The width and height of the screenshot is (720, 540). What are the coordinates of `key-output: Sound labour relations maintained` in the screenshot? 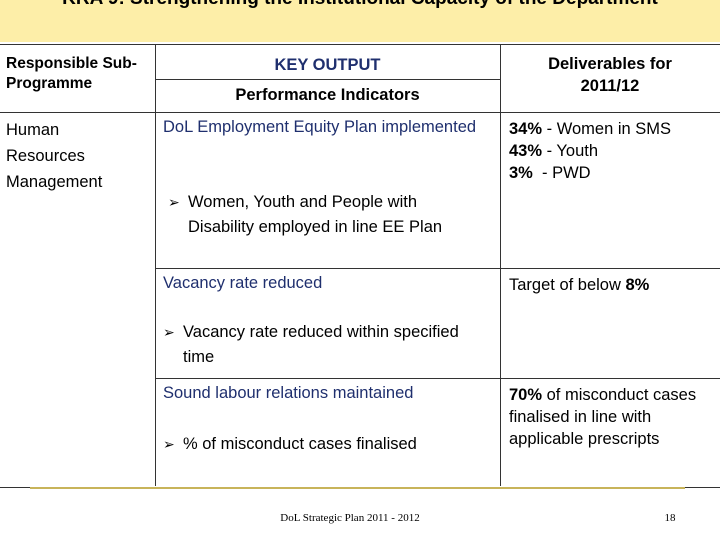 It's located at (288, 393).